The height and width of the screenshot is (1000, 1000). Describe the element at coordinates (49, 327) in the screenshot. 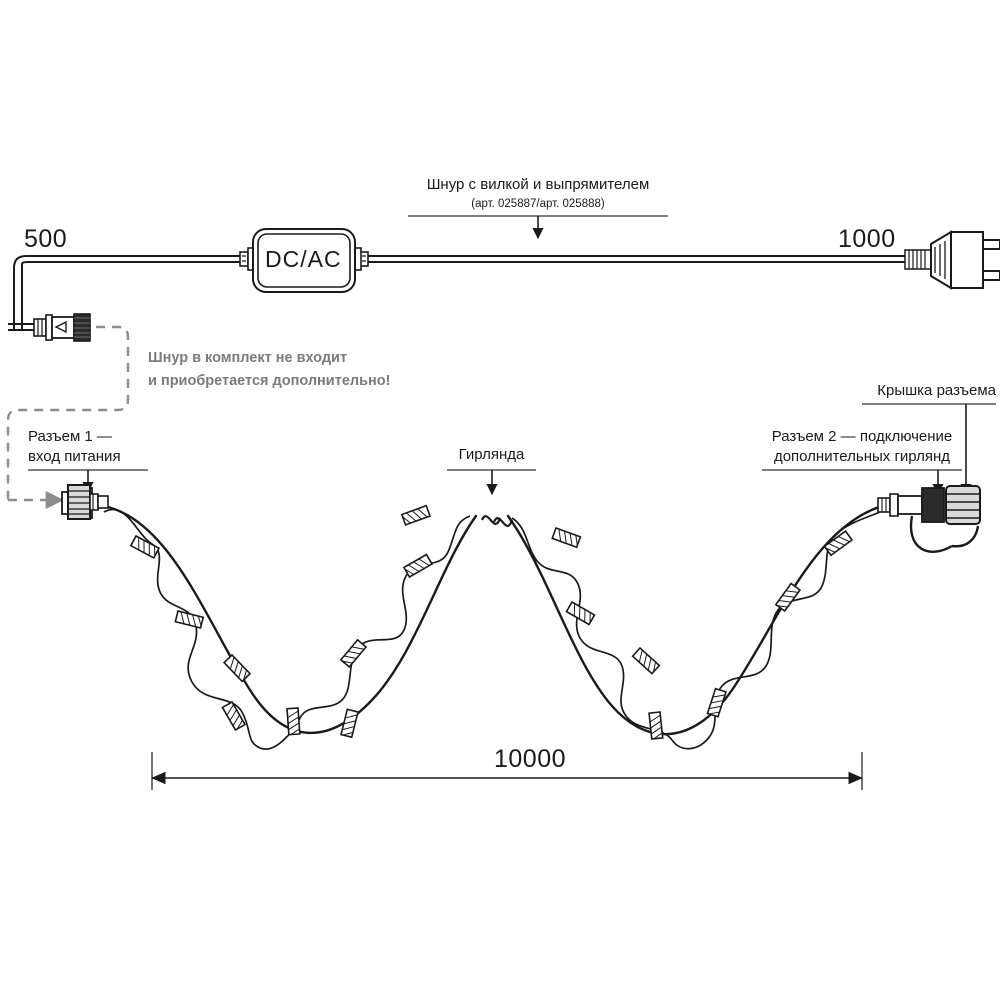

I see `male-connector-icon` at that location.